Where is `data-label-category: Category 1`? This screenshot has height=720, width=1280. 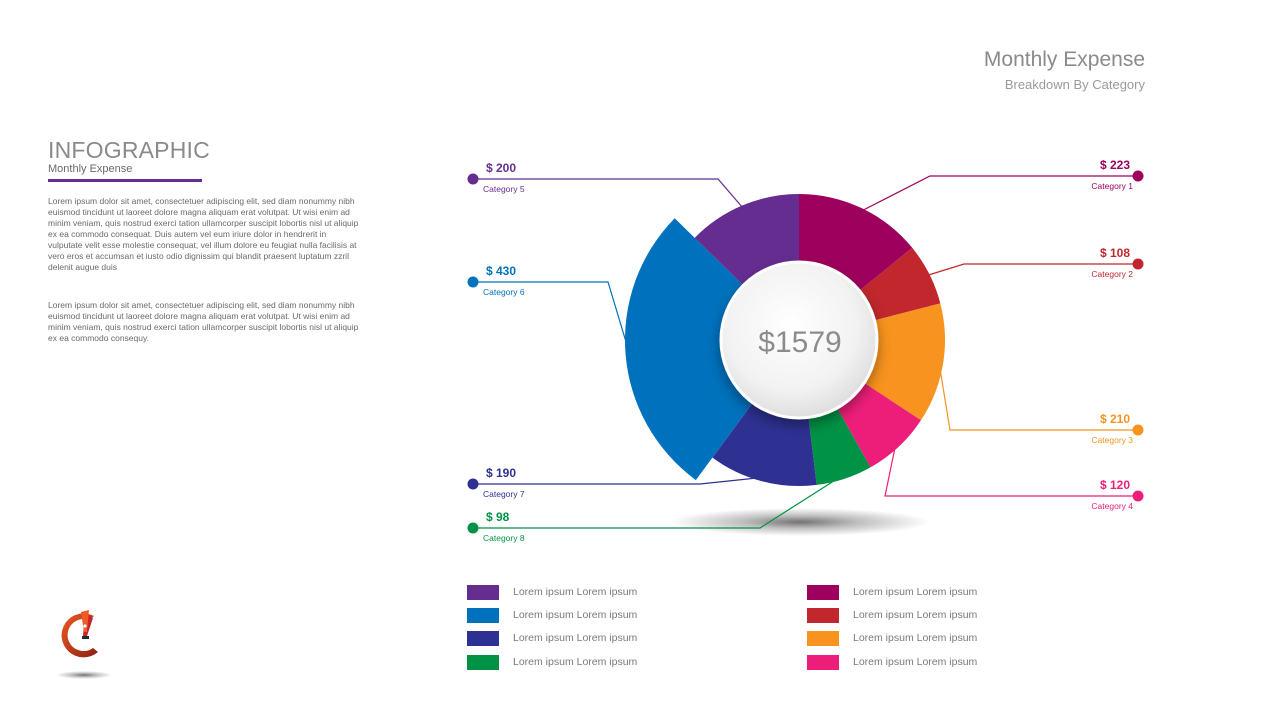 data-label-category: Category 1 is located at coordinates (1112, 186).